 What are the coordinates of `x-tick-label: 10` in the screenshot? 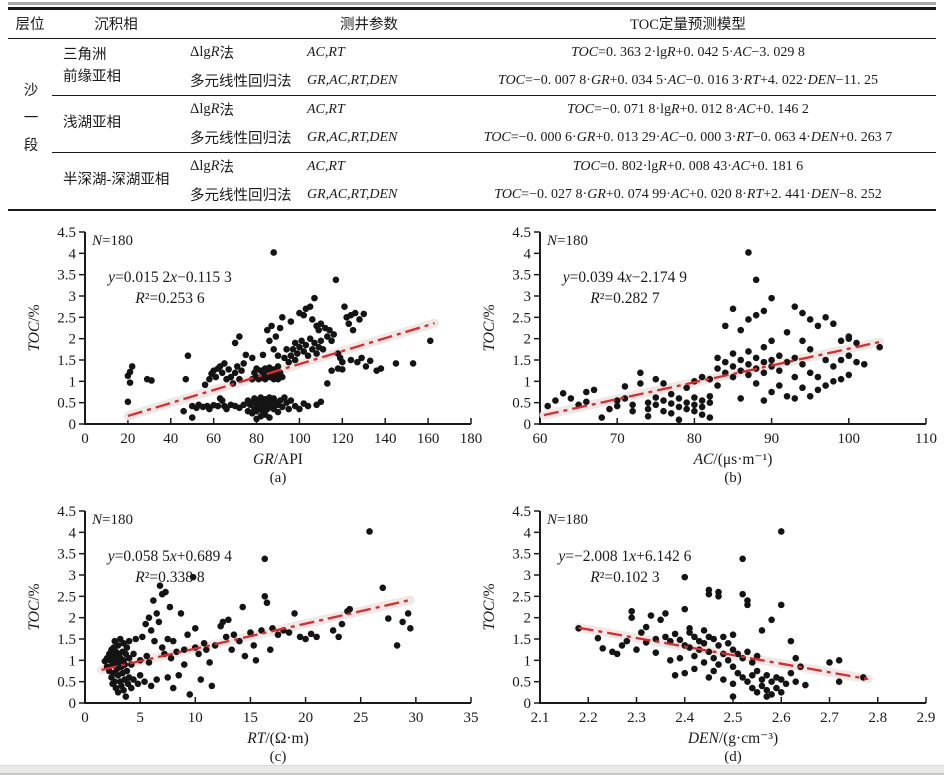 It's located at (195, 718).